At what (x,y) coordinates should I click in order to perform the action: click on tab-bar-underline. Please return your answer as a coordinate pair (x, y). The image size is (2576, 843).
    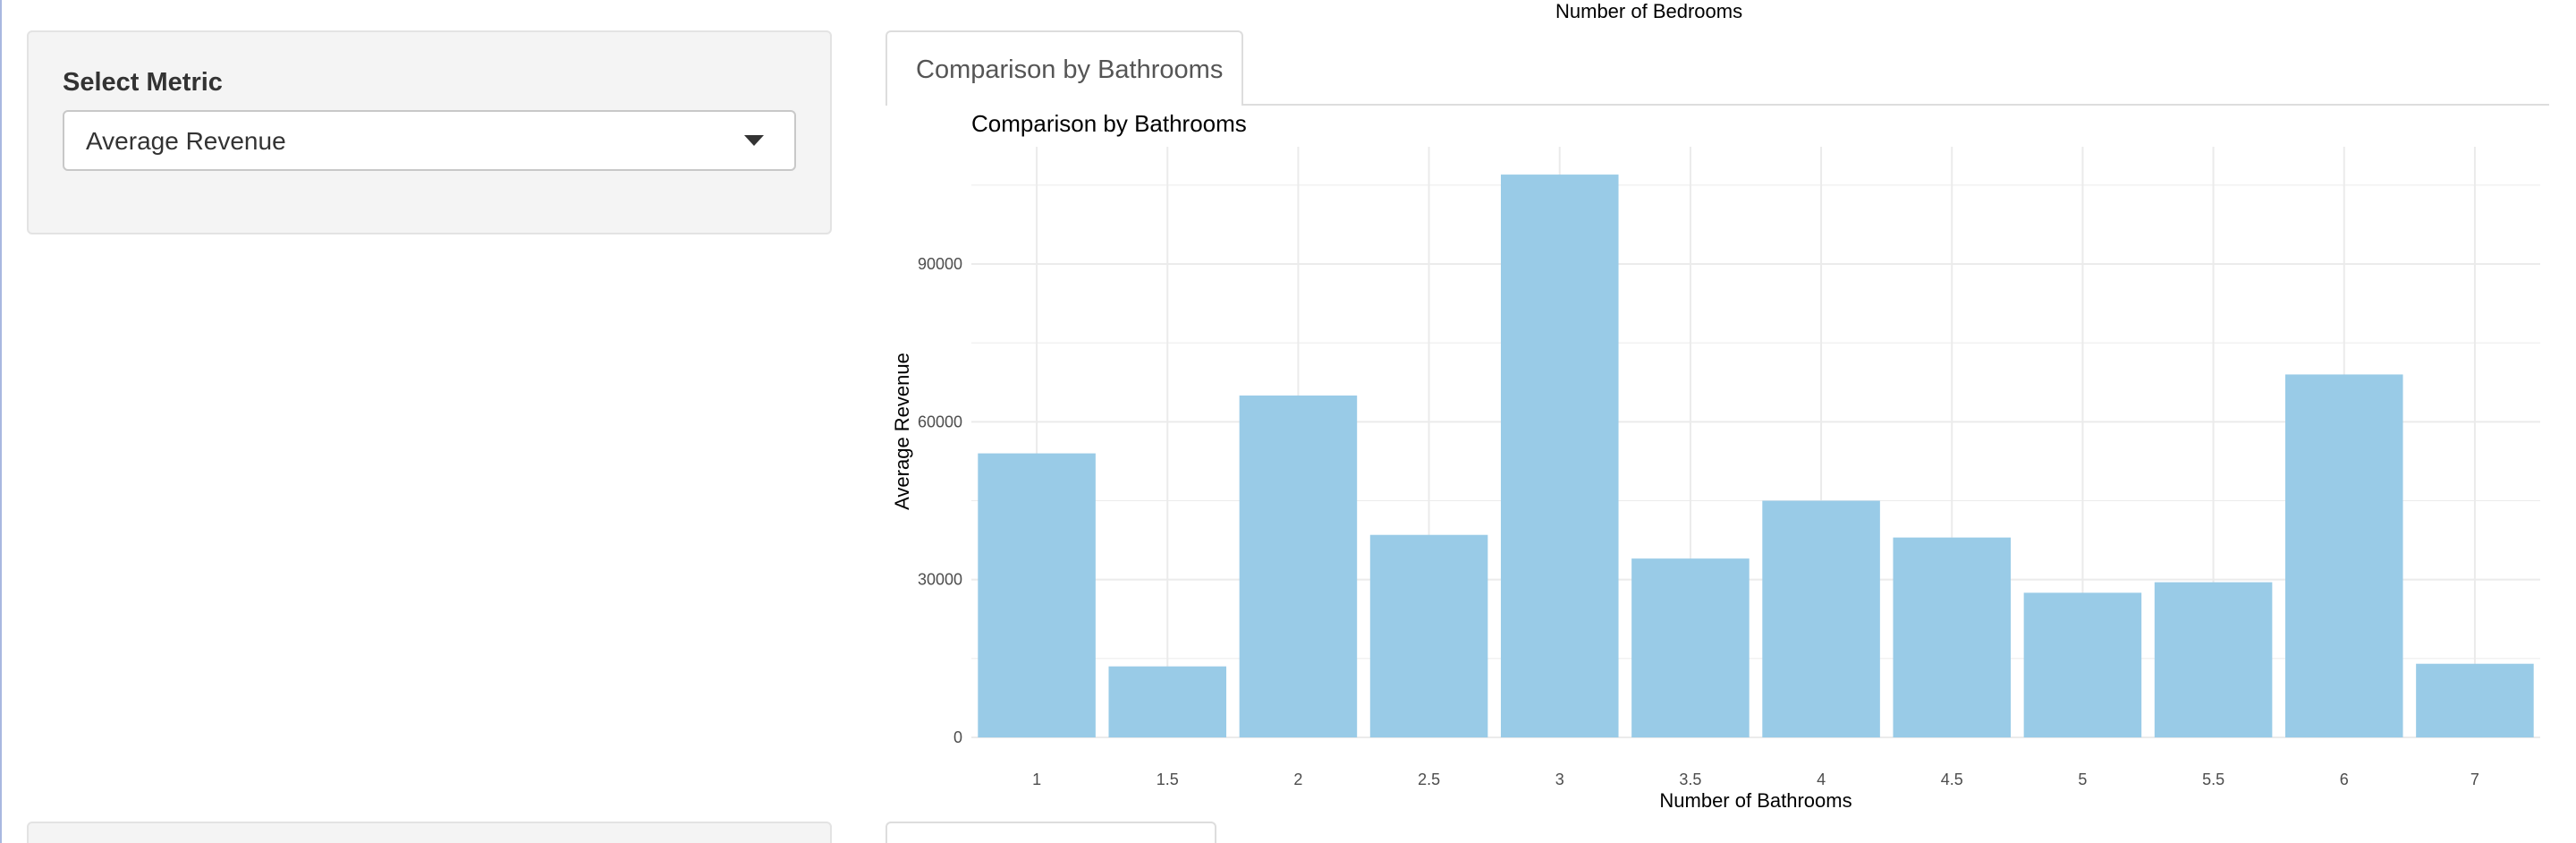
    Looking at the image, I should click on (1717, 105).